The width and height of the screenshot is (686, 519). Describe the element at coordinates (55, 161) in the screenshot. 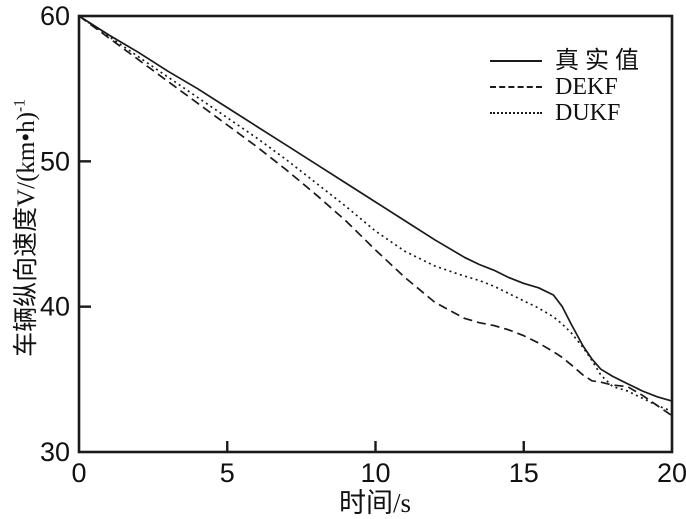

I see `y-tick-label: 50` at that location.